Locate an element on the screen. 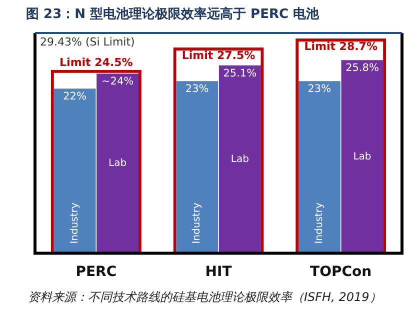 The width and height of the screenshot is (415, 327). data-label: ~24% is located at coordinates (118, 82).